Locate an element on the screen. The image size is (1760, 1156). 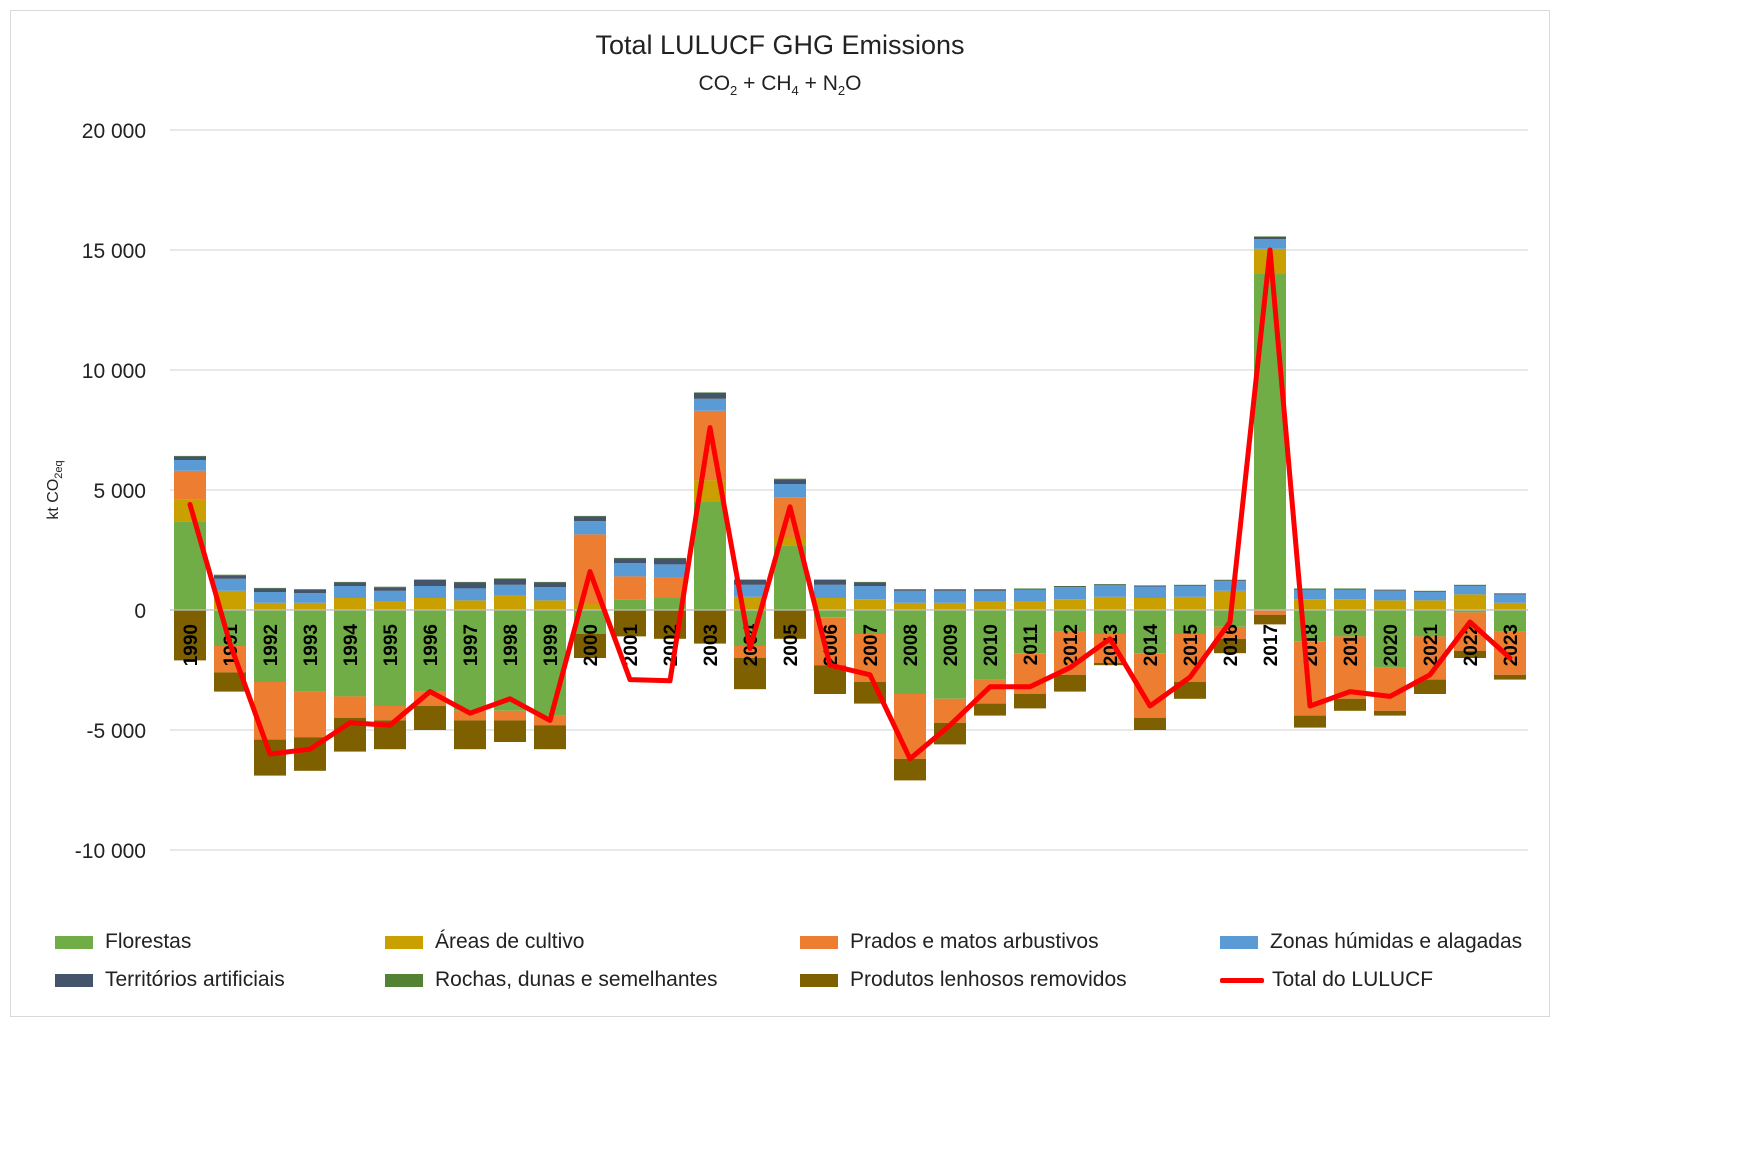
legend-label: Florestas is located at coordinates (148, 941).